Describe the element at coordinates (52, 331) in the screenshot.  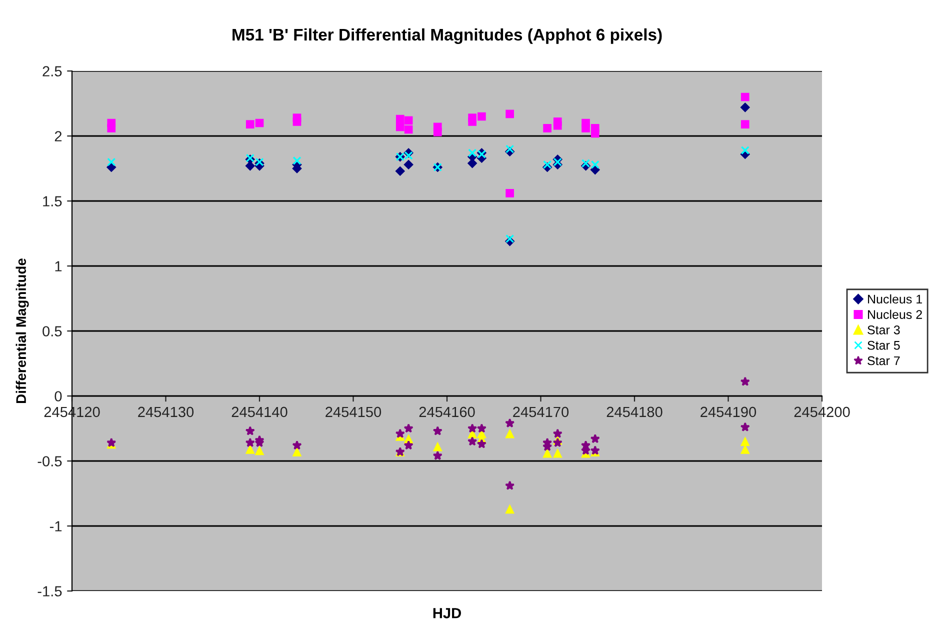
I see `y-tick-label: 0.5` at that location.